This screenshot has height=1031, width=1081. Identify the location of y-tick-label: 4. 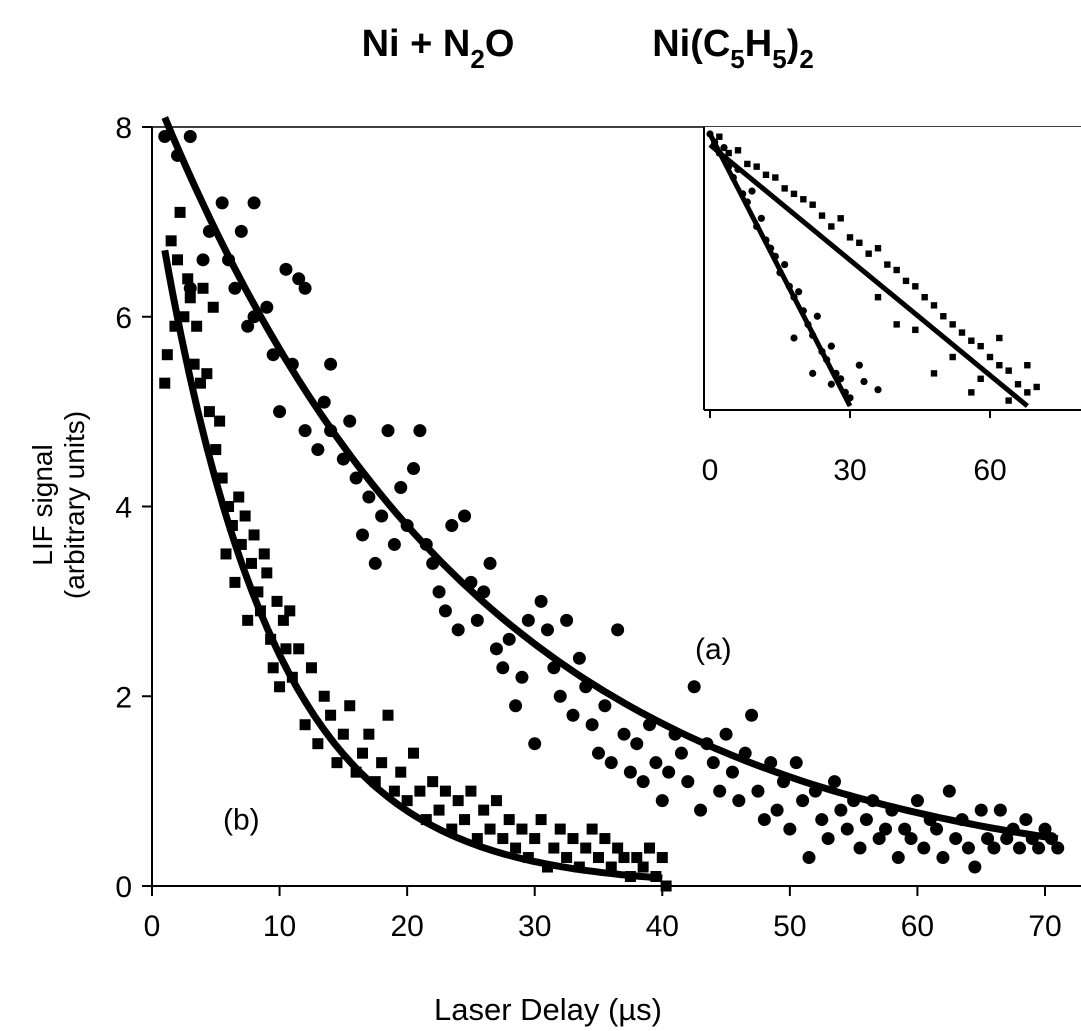
(123, 508).